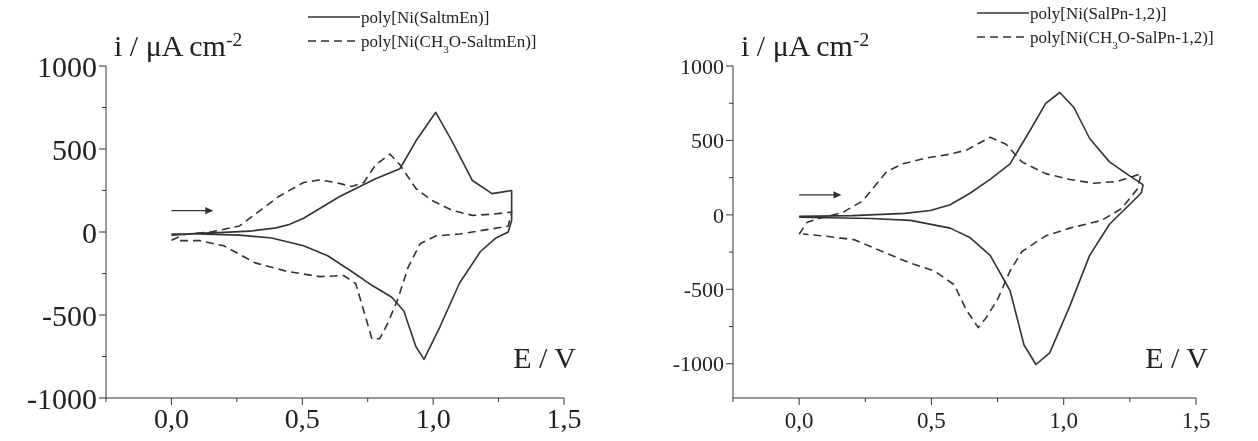 This screenshot has width=1258, height=441. I want to click on legend-label: poly[Ni(CH$_{3}$O-SaltmEn)], so click(449, 43).